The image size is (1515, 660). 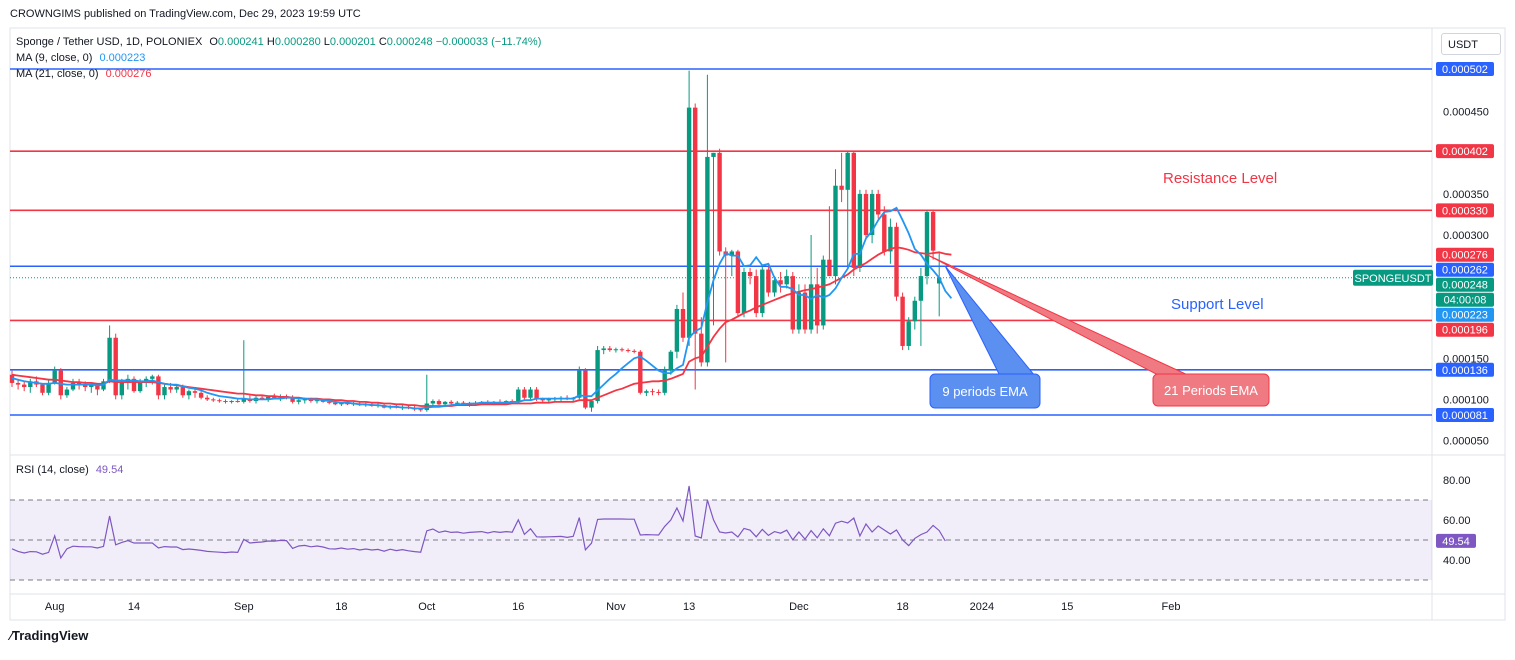 What do you see at coordinates (1457, 481) in the screenshot?
I see `rsi-tick-label: 80.00` at bounding box center [1457, 481].